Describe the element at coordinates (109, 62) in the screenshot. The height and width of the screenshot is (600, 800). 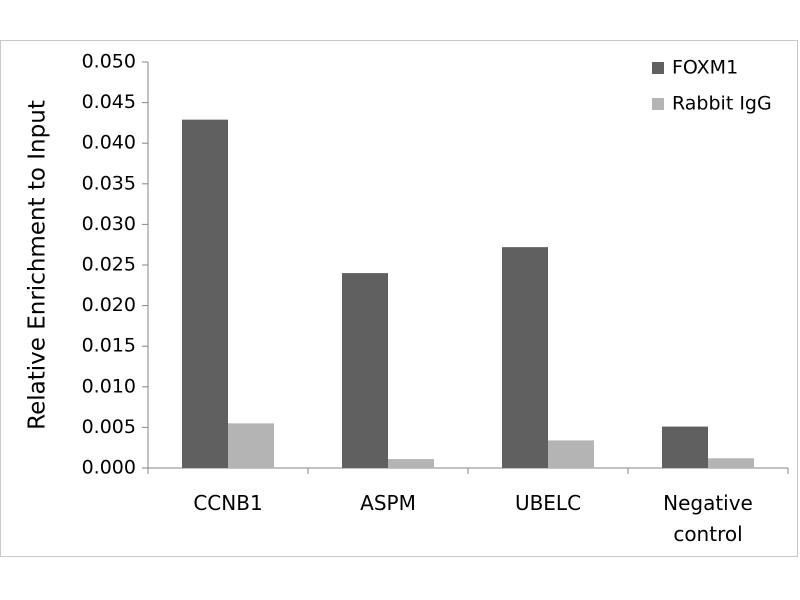
I see `y-tick-label: 0.050` at that location.